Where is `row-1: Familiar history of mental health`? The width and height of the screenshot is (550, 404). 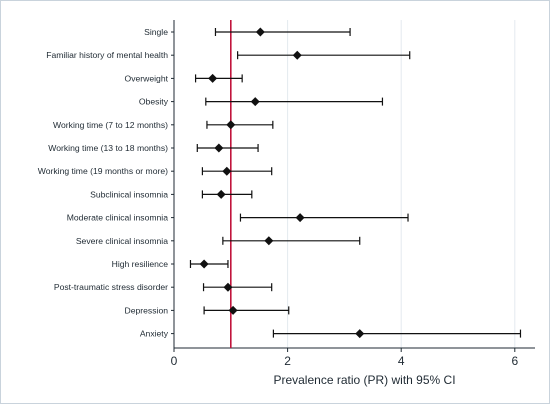
row-1: Familiar history of mental health is located at coordinates (228, 55).